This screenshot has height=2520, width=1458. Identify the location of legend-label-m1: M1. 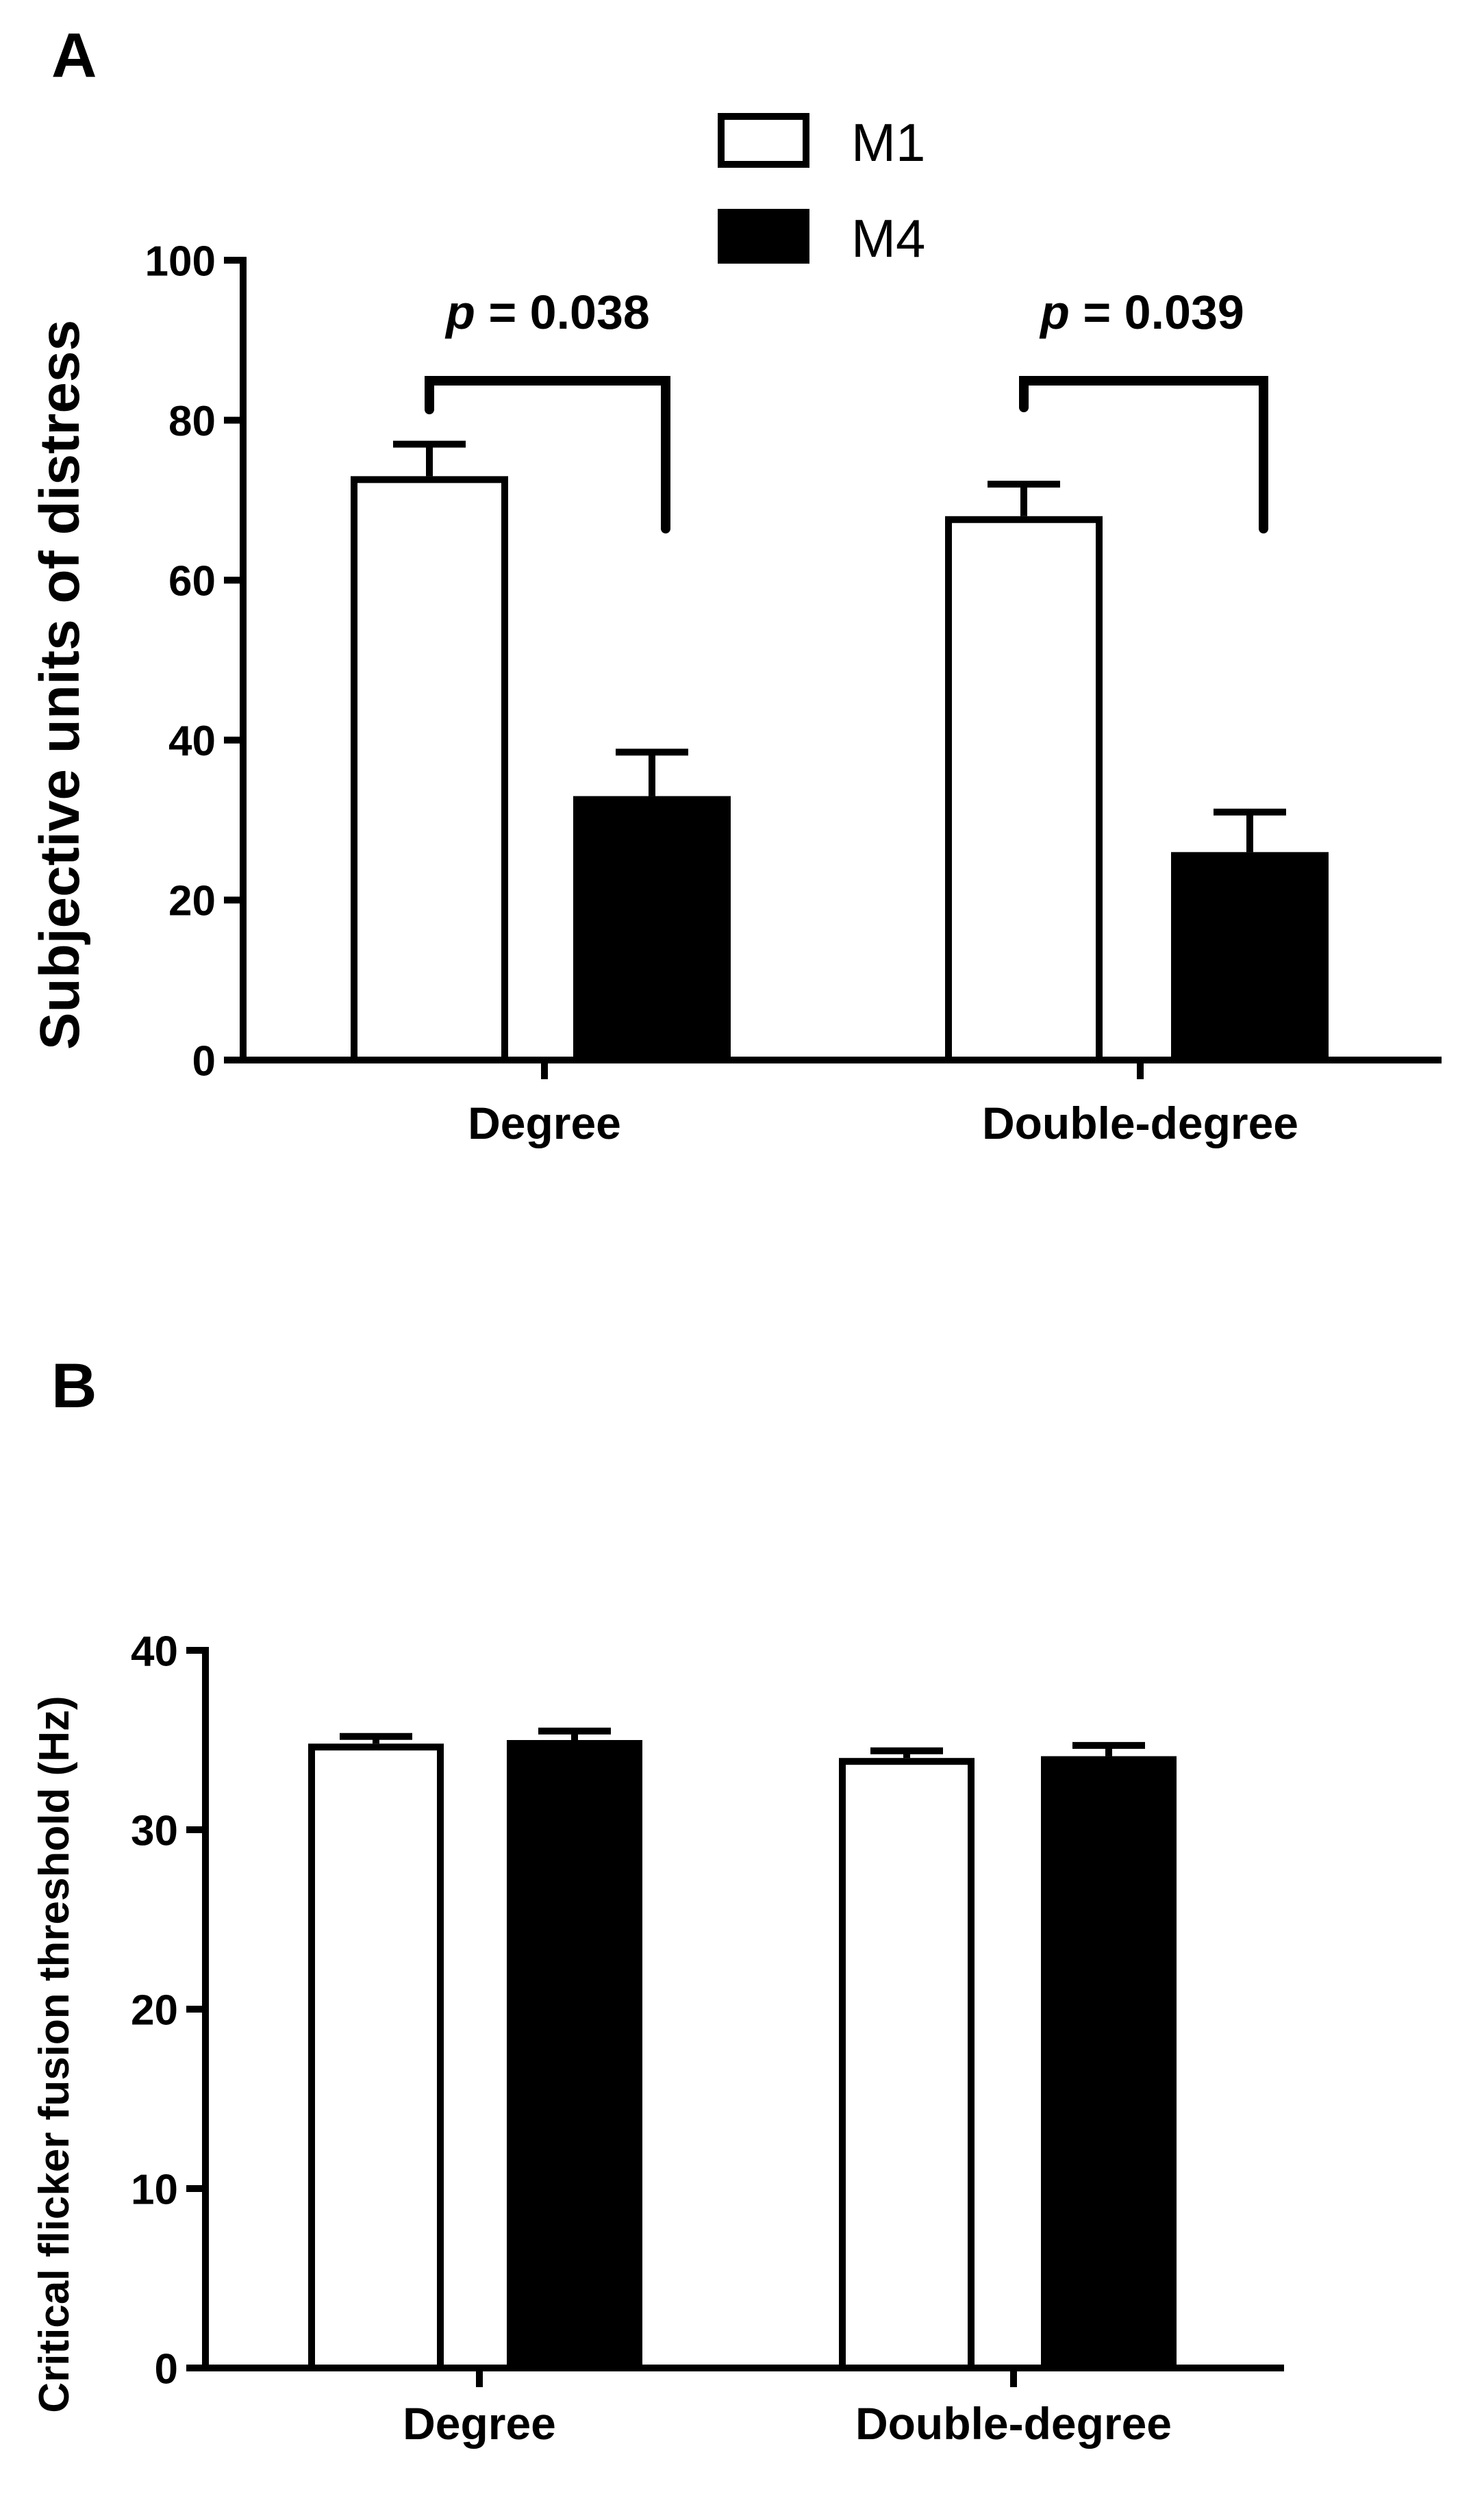
(888, 142).